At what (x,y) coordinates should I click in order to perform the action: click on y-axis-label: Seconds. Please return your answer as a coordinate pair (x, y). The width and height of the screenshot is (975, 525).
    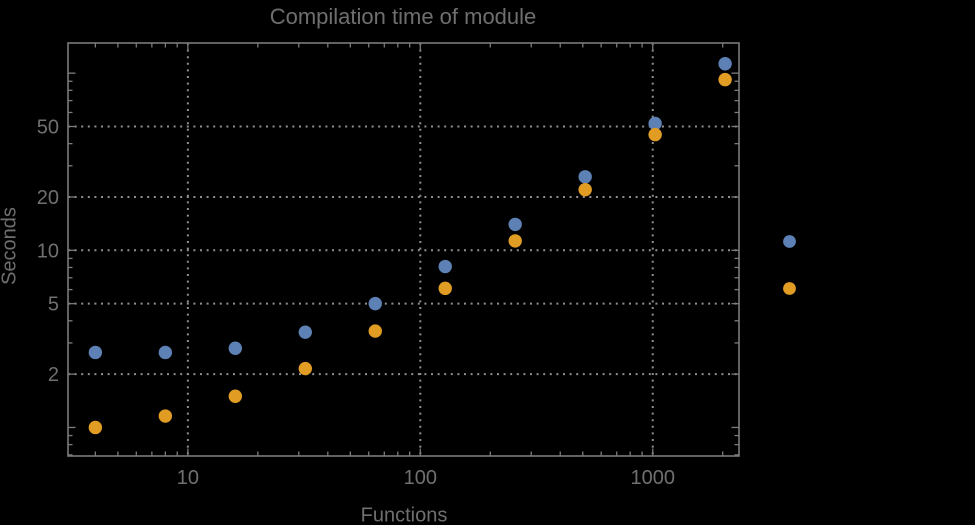
    Looking at the image, I should click on (10, 246).